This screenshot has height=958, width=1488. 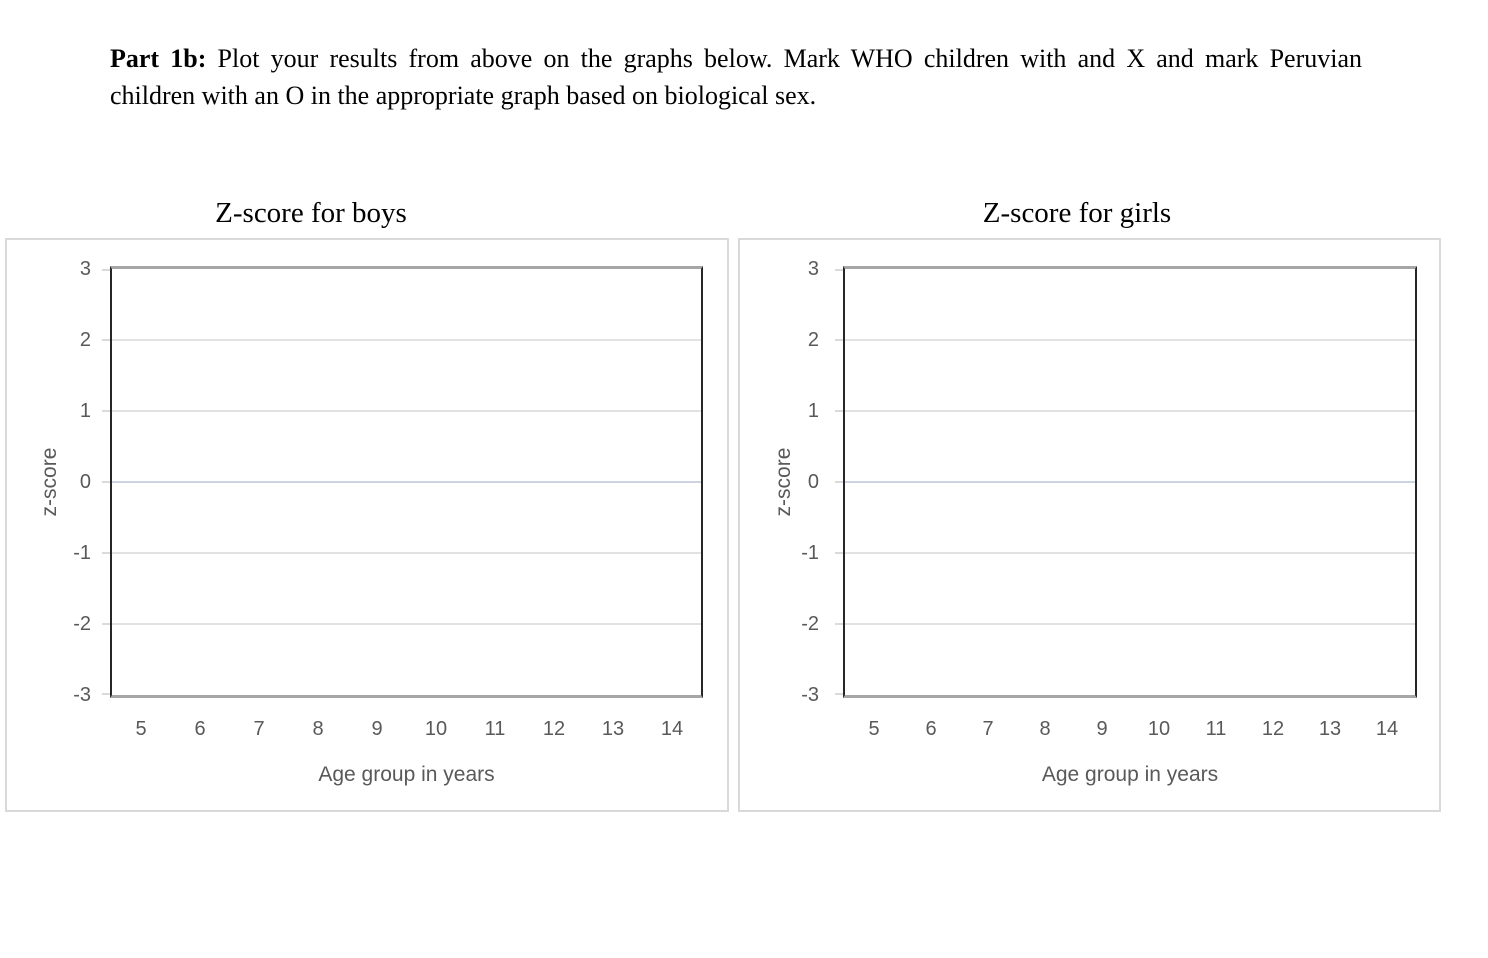 What do you see at coordinates (1077, 213) in the screenshot?
I see `chart-title-girls: Z-score for girls` at bounding box center [1077, 213].